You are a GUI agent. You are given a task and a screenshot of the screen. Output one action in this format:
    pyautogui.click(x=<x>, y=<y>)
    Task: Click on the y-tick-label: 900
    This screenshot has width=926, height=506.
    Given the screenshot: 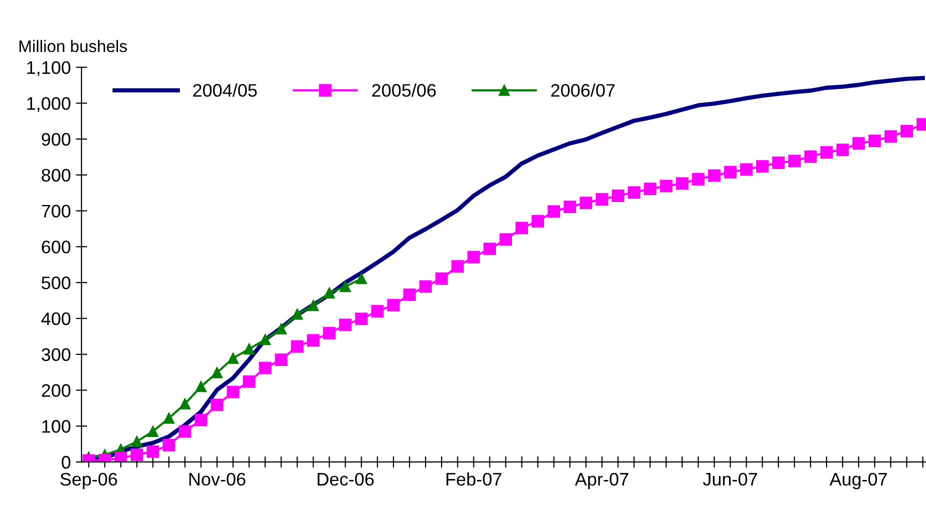 What is the action you would take?
    pyautogui.click(x=56, y=139)
    